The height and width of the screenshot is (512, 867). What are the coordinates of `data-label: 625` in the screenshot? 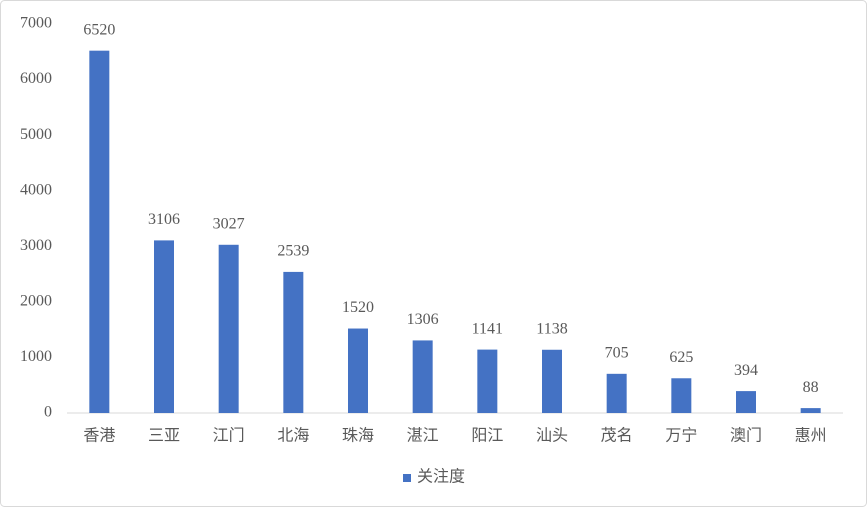 It's located at (681, 357).